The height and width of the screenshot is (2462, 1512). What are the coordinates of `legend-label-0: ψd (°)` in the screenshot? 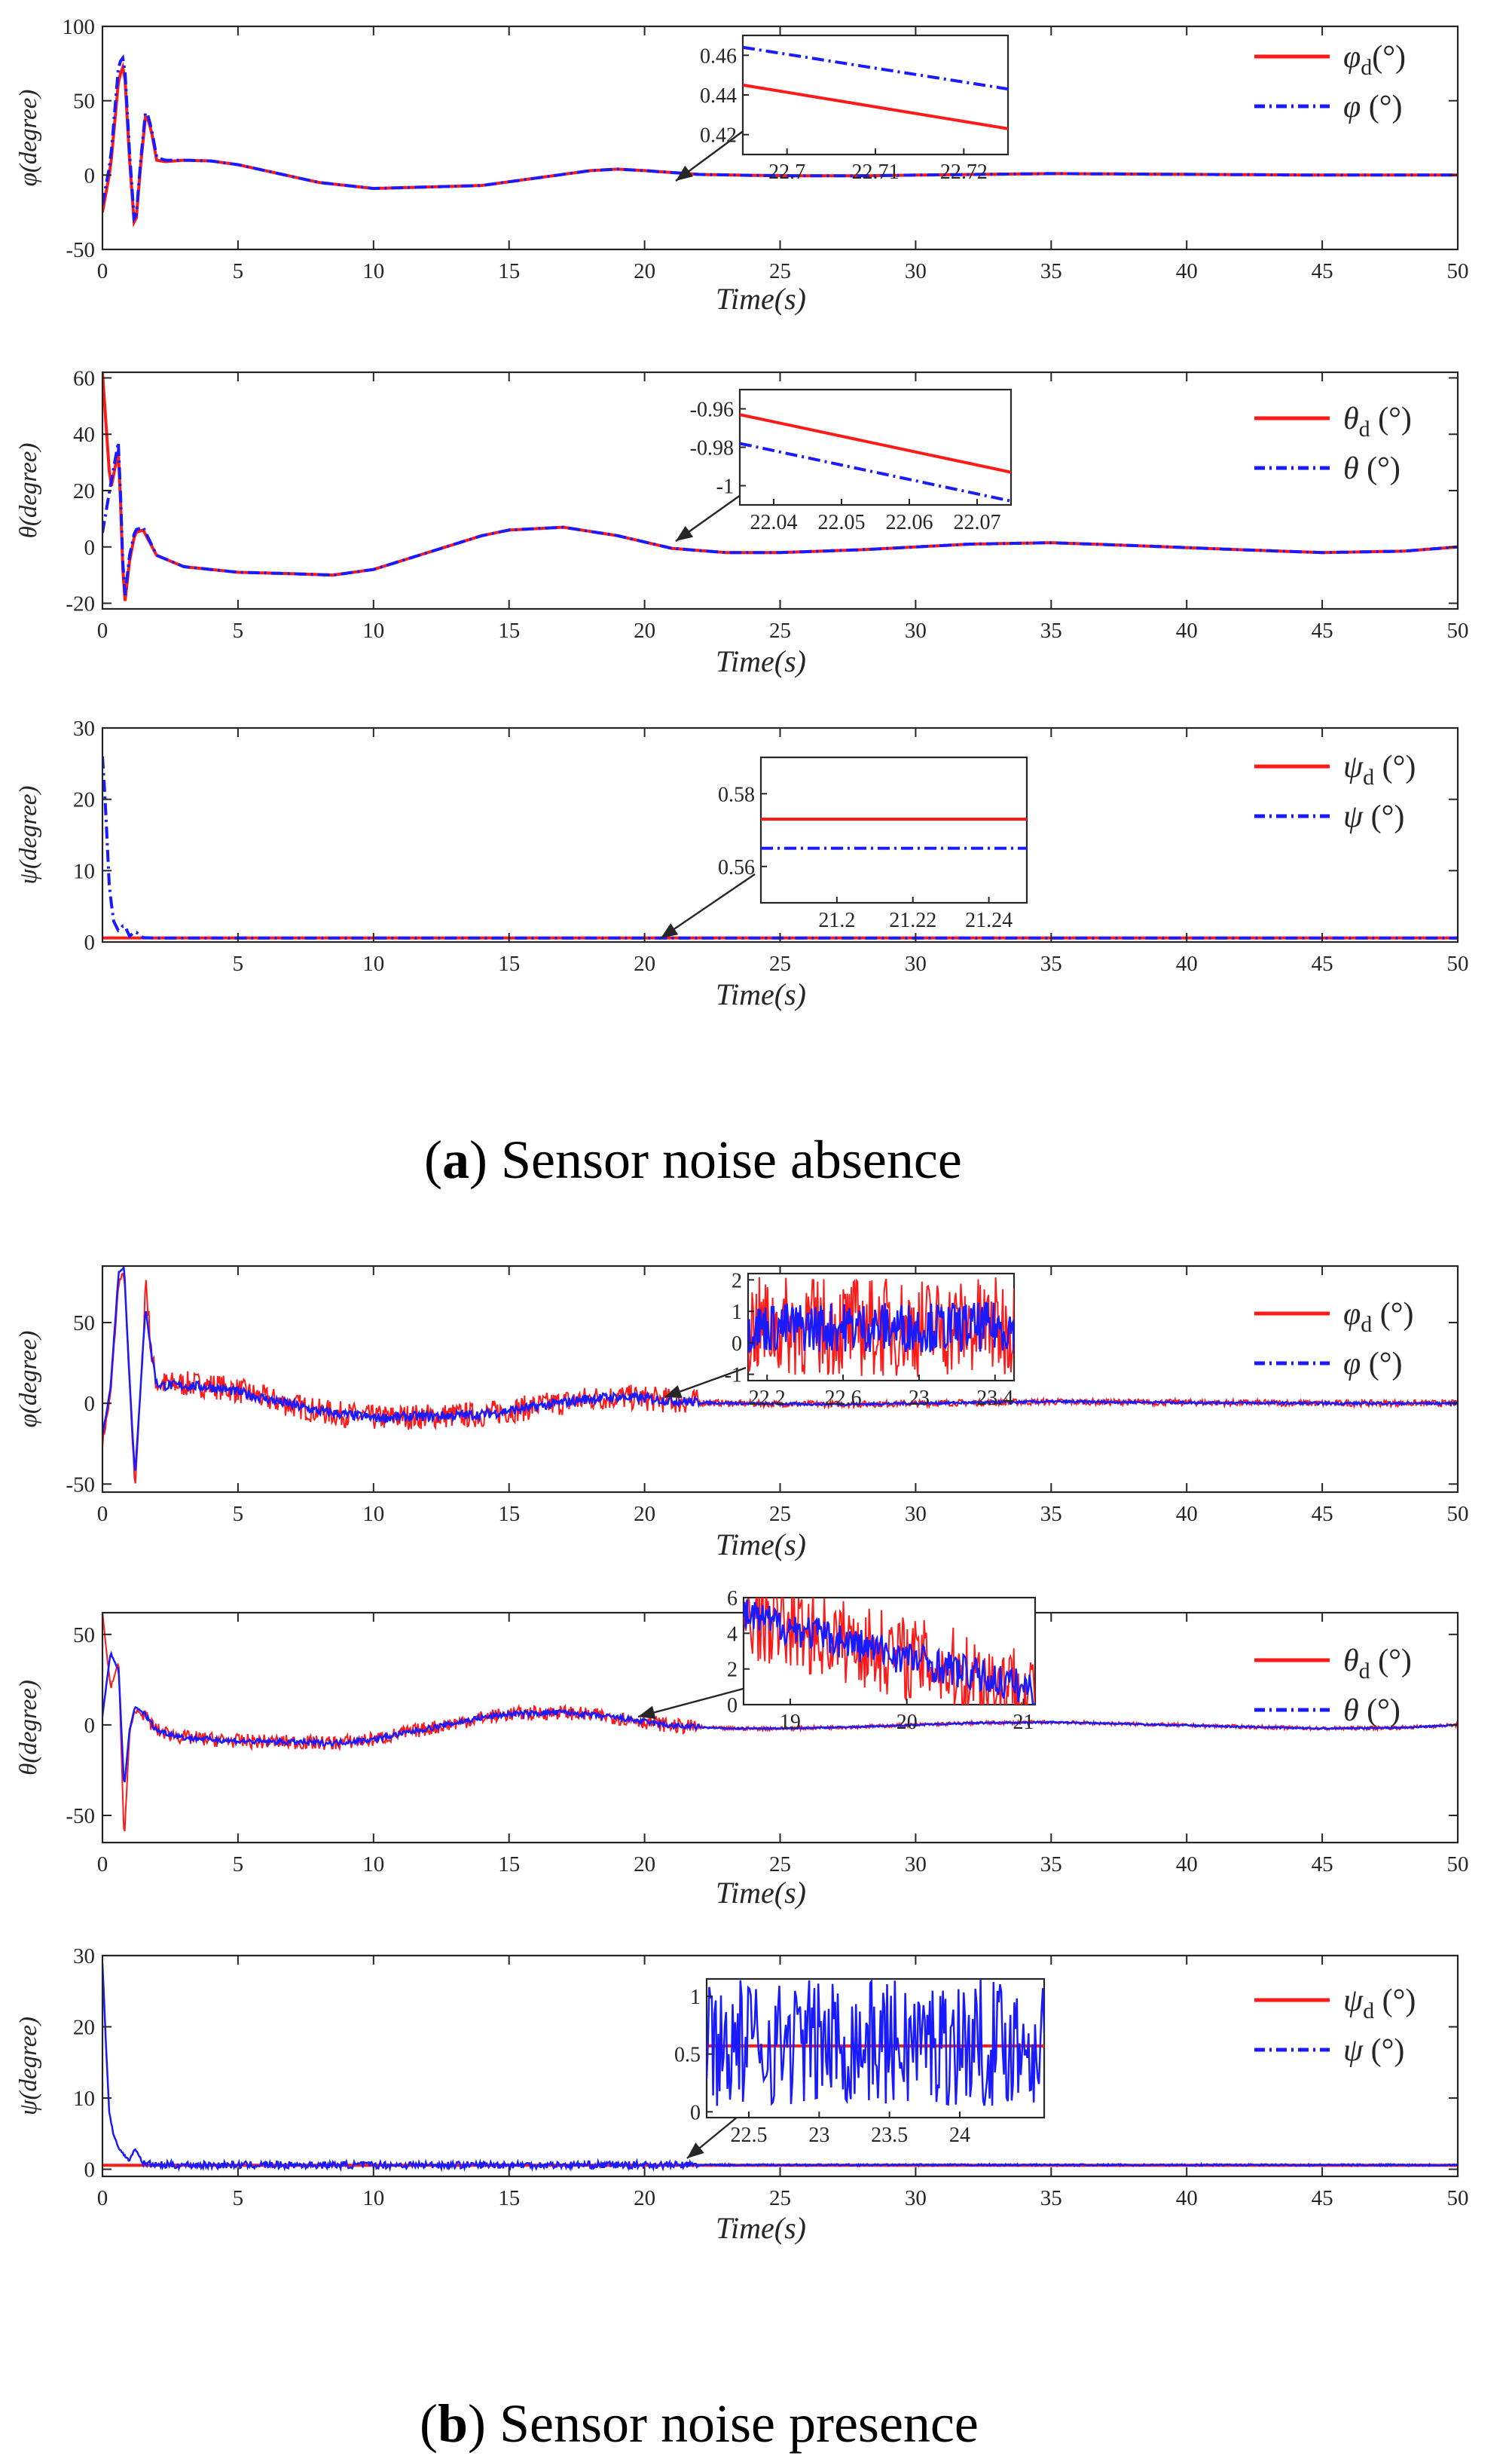 It's located at (1379, 2003).